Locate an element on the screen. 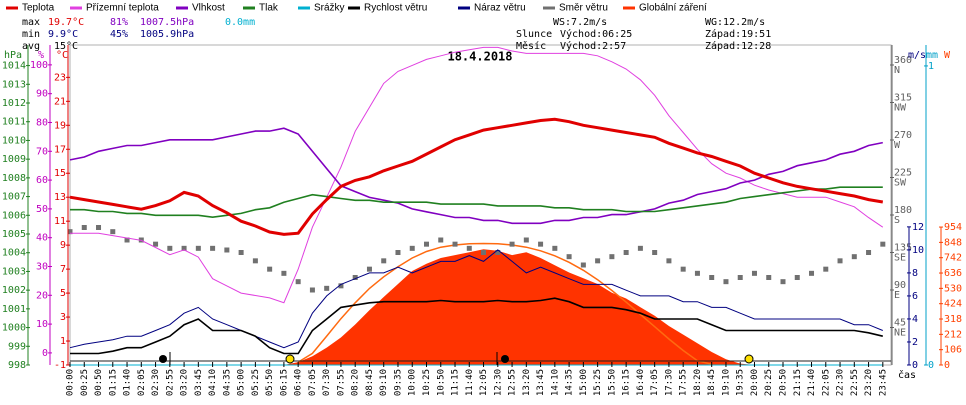  y-tick-label: 60 is located at coordinates (42, 180).